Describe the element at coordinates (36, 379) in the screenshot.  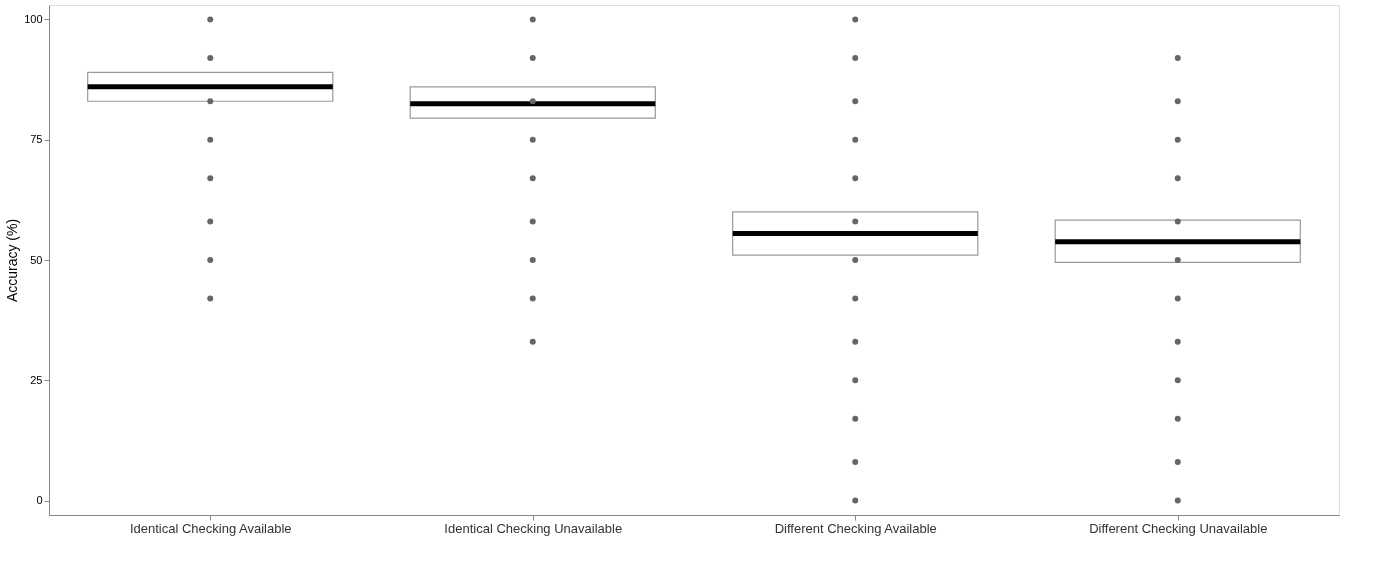
I see `y-tick-label: 25` at that location.